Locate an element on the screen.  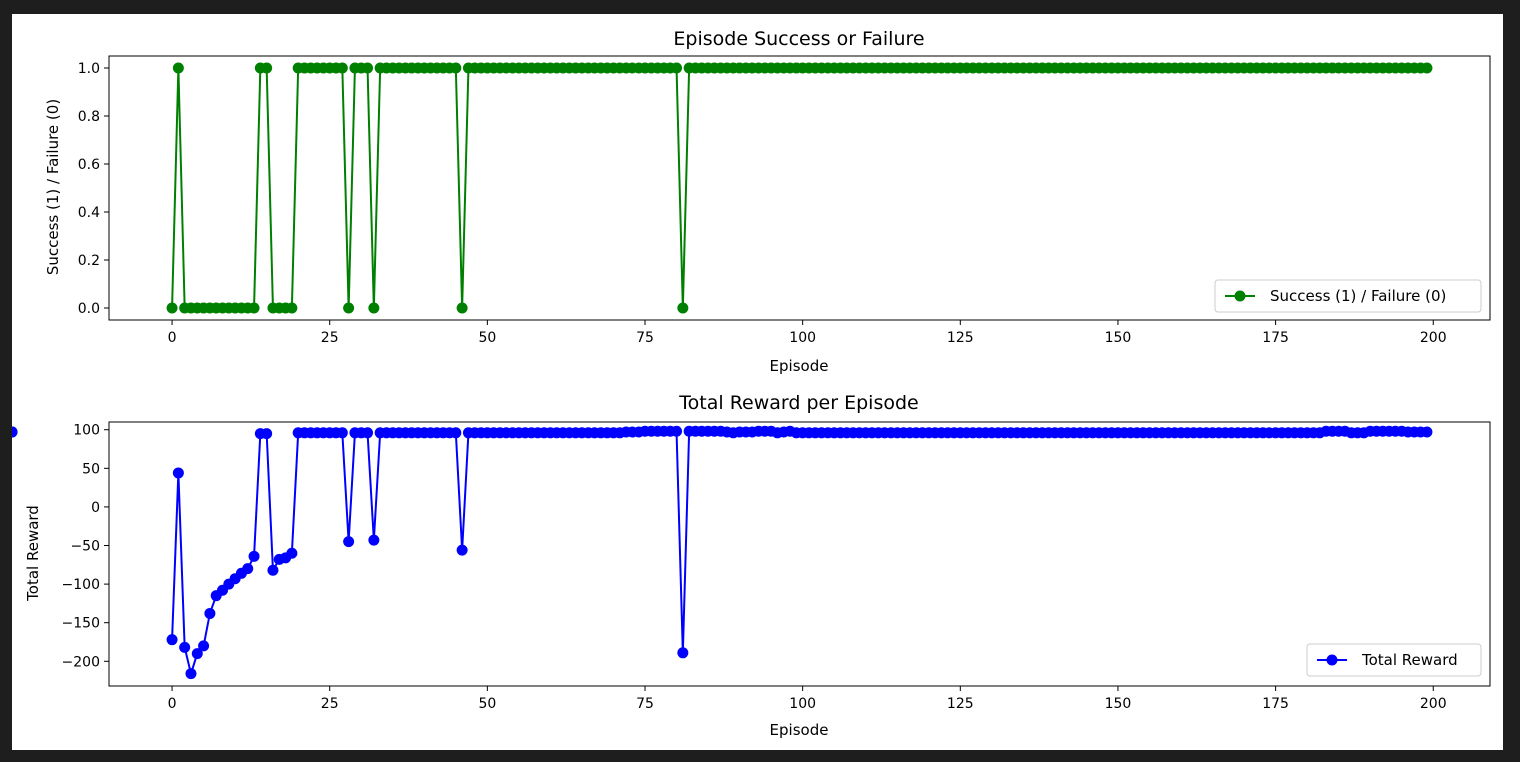
success-legend-box is located at coordinates (1348, 296).